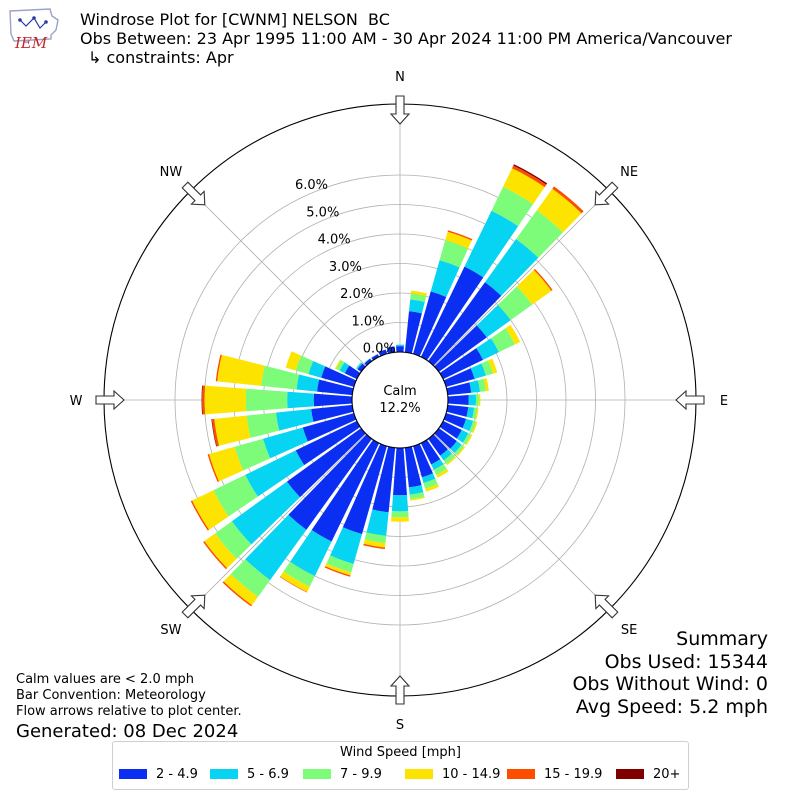 This screenshot has width=800, height=800. I want to click on legend-label: 15 - 19.9, so click(573, 774).